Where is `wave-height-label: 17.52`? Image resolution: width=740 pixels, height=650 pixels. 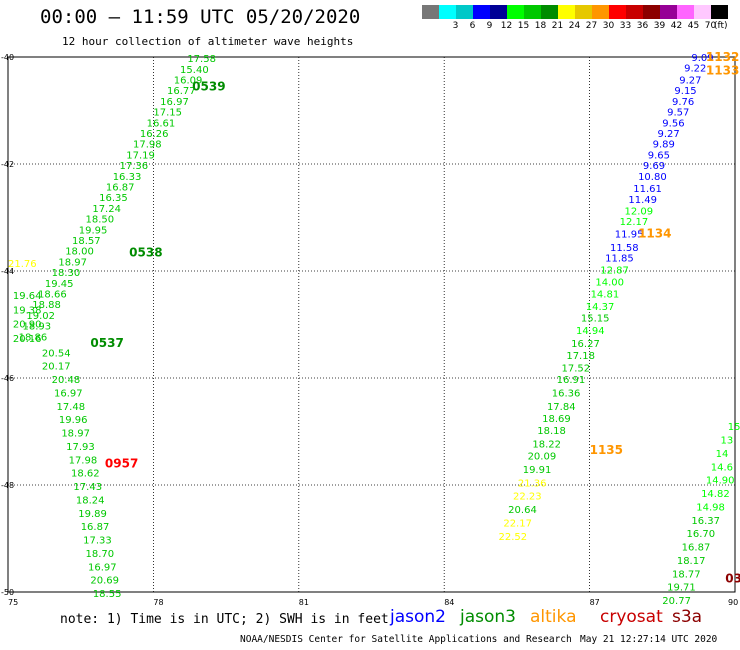
wave-height-label: 17.52 is located at coordinates (575, 368).